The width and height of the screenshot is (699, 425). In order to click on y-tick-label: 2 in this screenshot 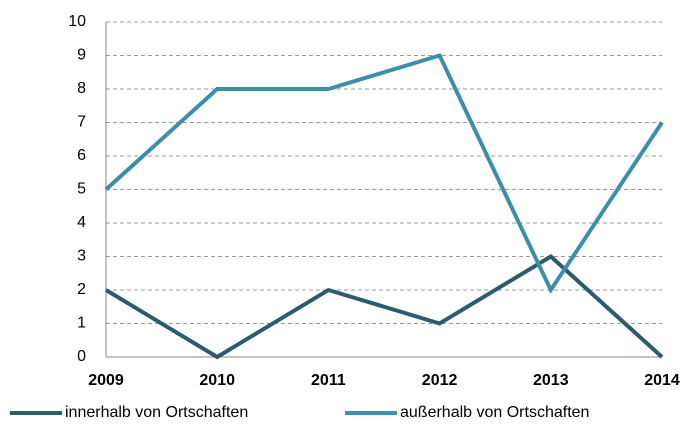, I will do `click(81, 289)`.